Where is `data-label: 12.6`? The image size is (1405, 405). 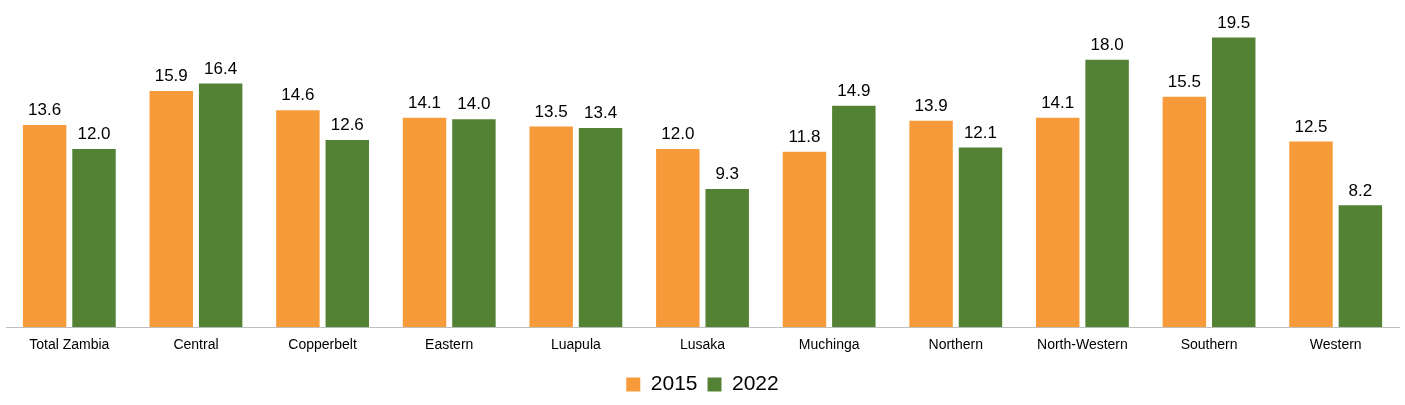
data-label: 12.6 is located at coordinates (347, 125).